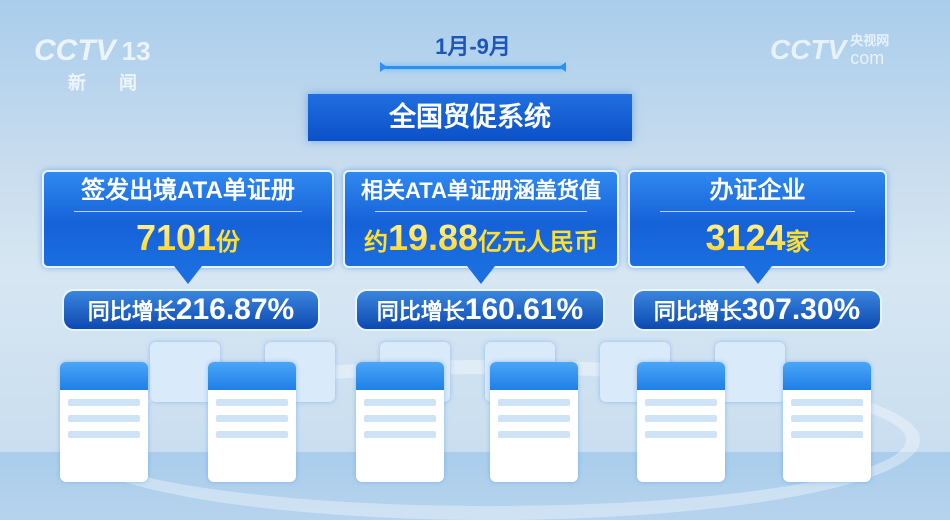 This screenshot has width=950, height=520. I want to click on cctv-com-logo: CCTV 央视网 com, so click(829, 50).